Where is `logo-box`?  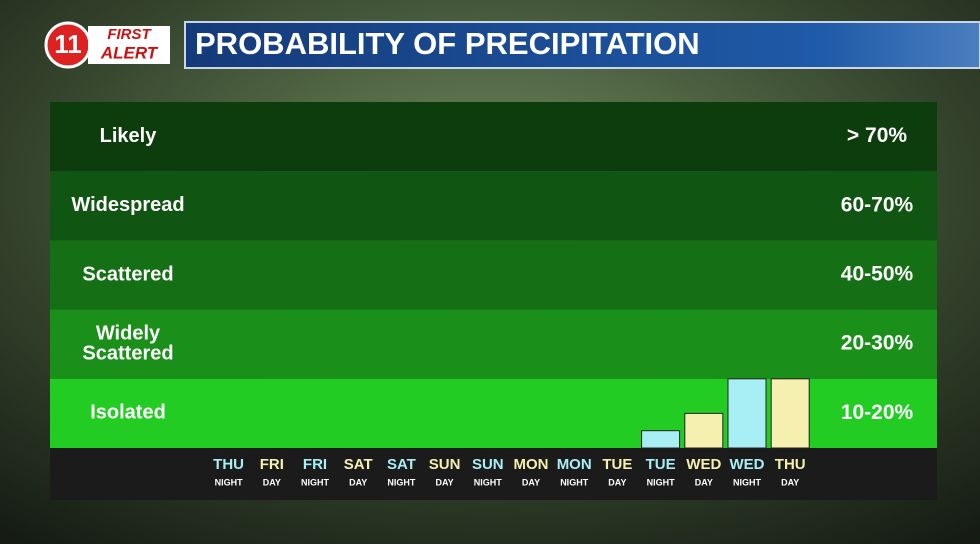 logo-box is located at coordinates (129, 45).